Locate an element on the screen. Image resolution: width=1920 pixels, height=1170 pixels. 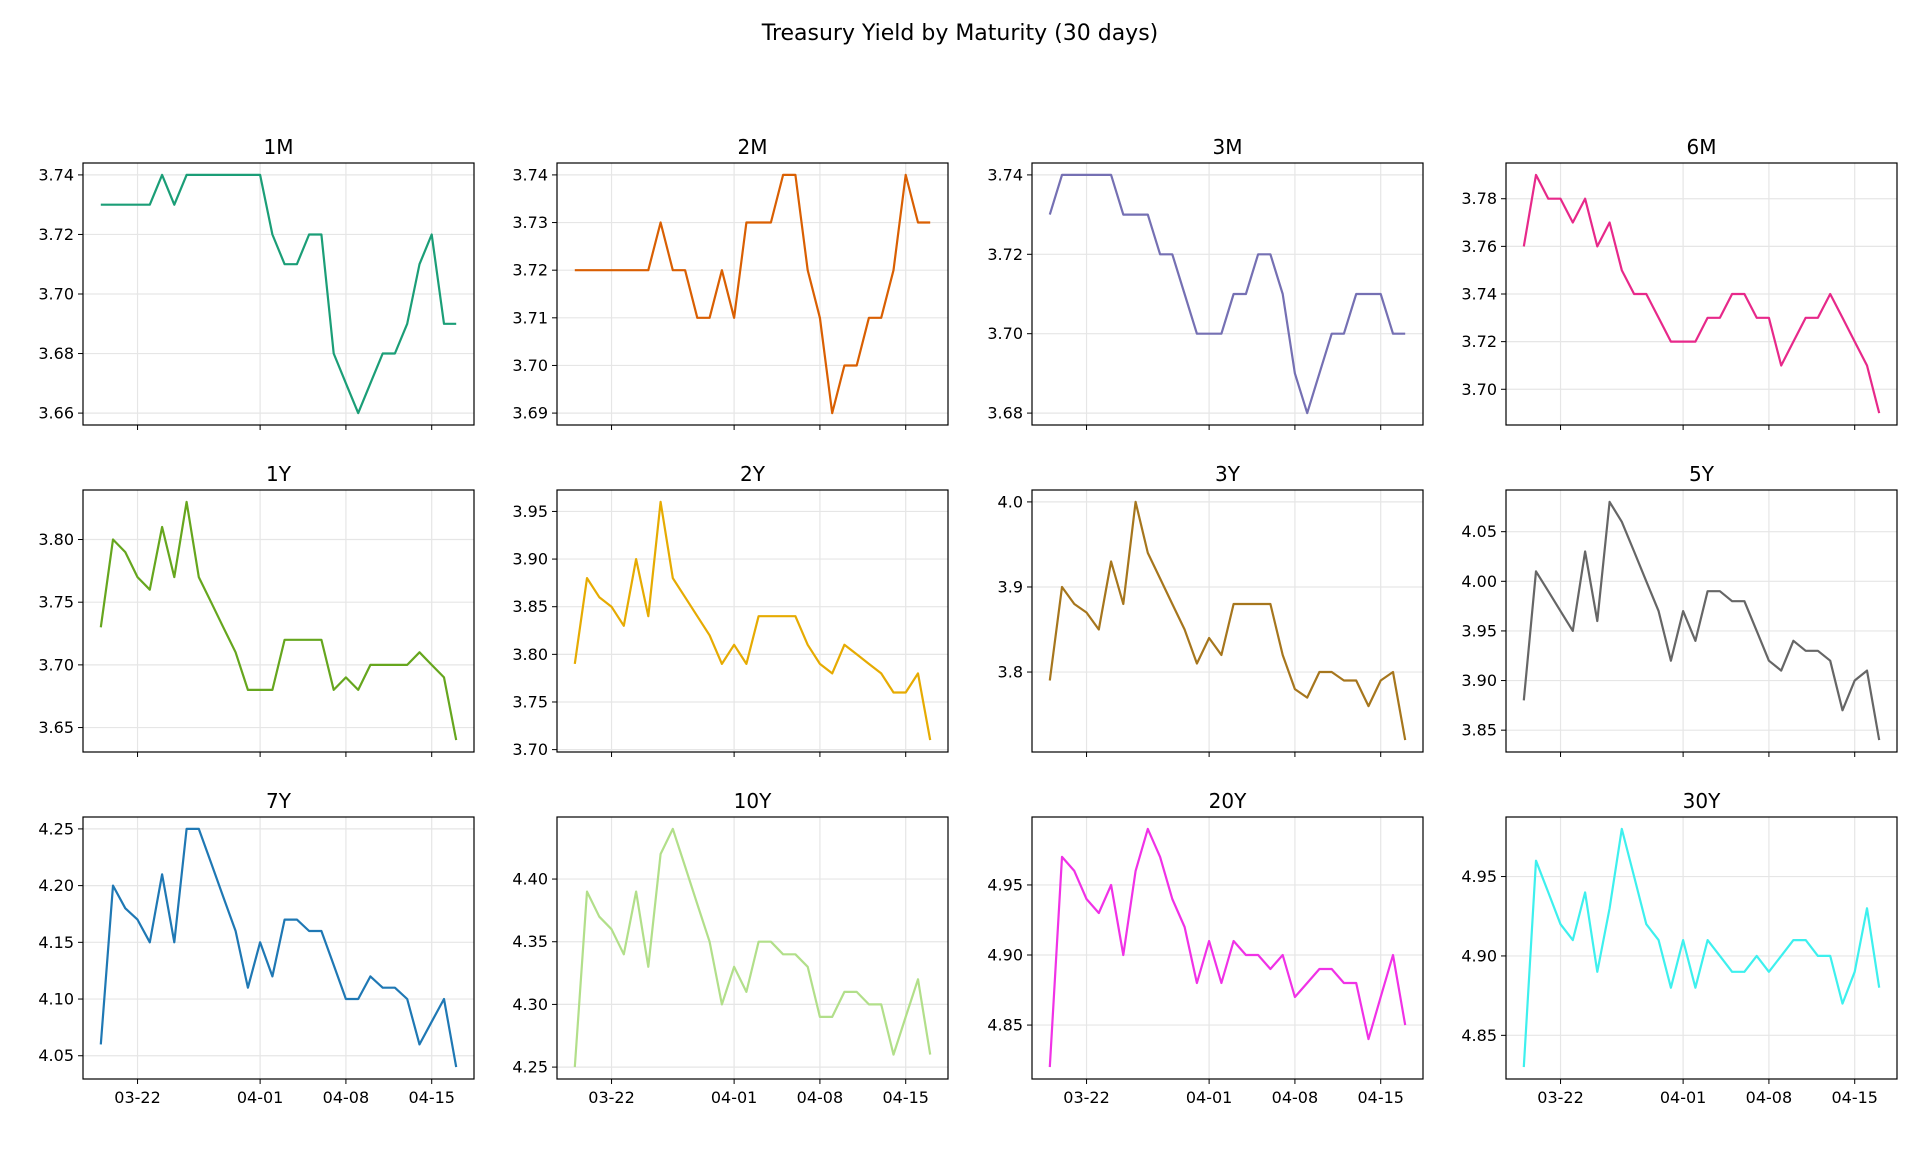
series-line-2M is located at coordinates (752, 294).